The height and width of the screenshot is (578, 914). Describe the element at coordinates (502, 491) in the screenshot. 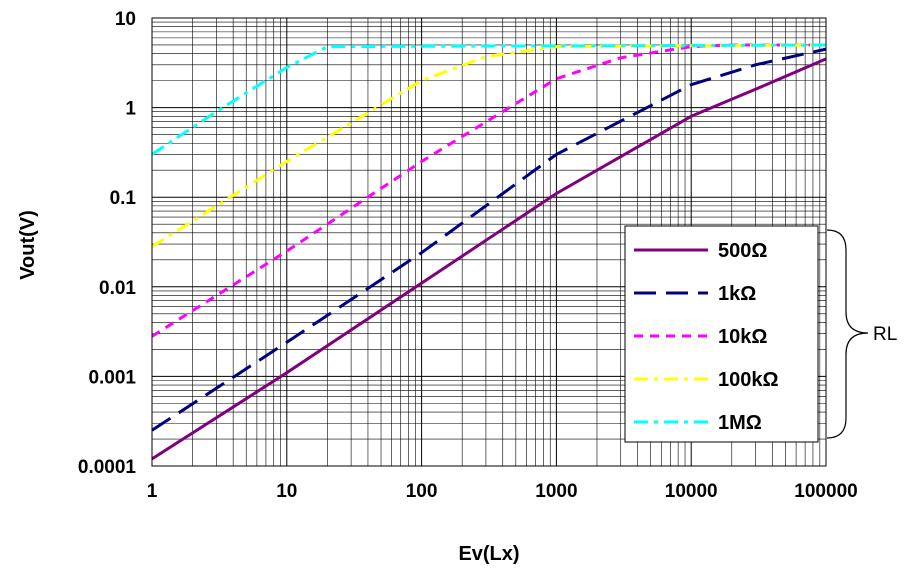

I see `x-axis-ticks: 1 10 100 1000 10000 100000` at that location.